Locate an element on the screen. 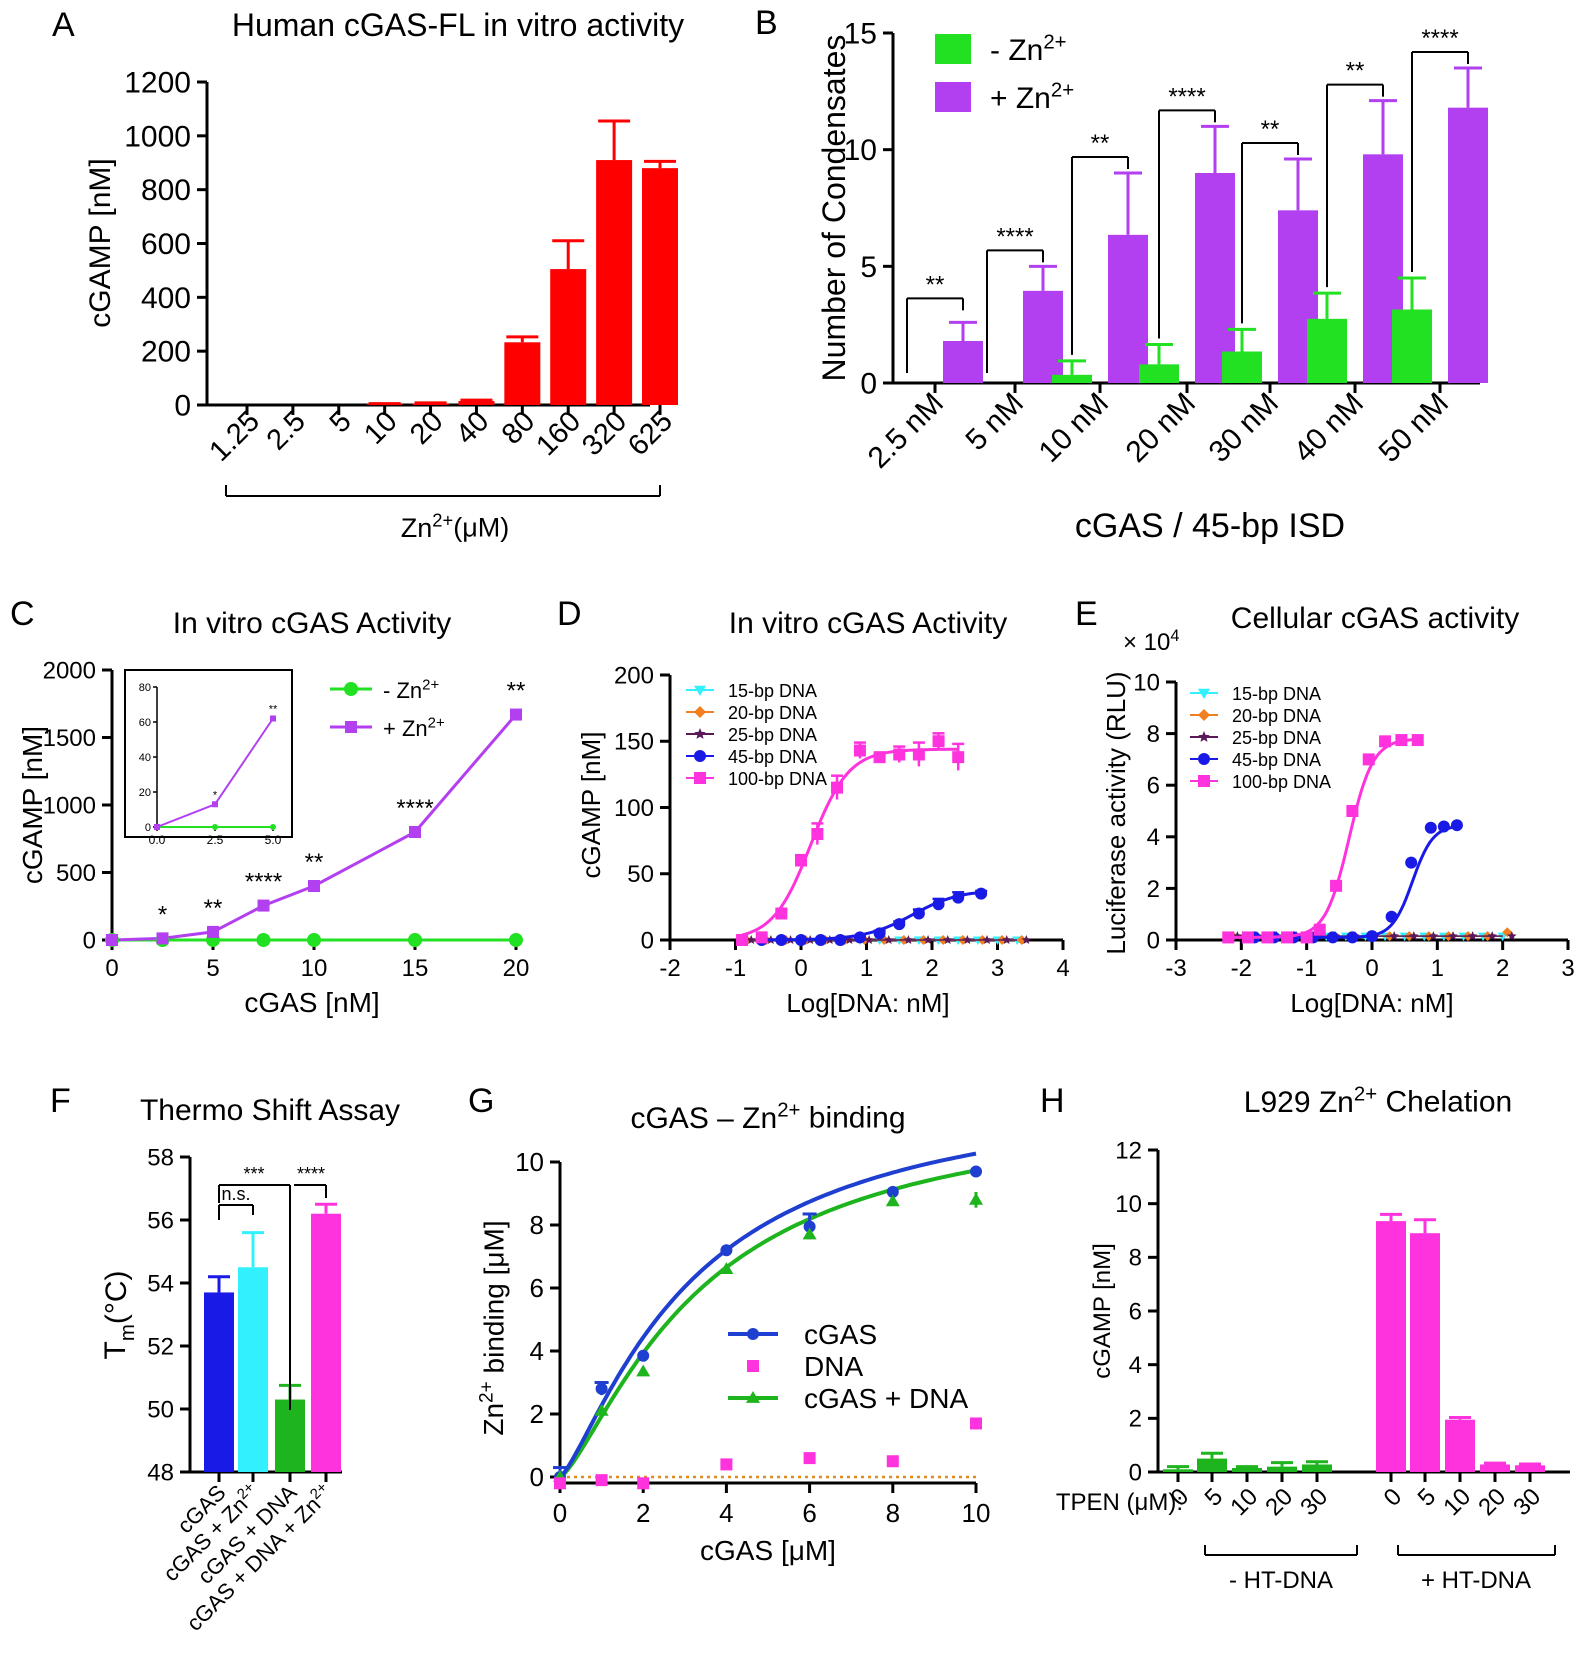 The width and height of the screenshot is (1579, 1669). y-axis-h-tick-label: 10 is located at coordinates (1128, 1204).